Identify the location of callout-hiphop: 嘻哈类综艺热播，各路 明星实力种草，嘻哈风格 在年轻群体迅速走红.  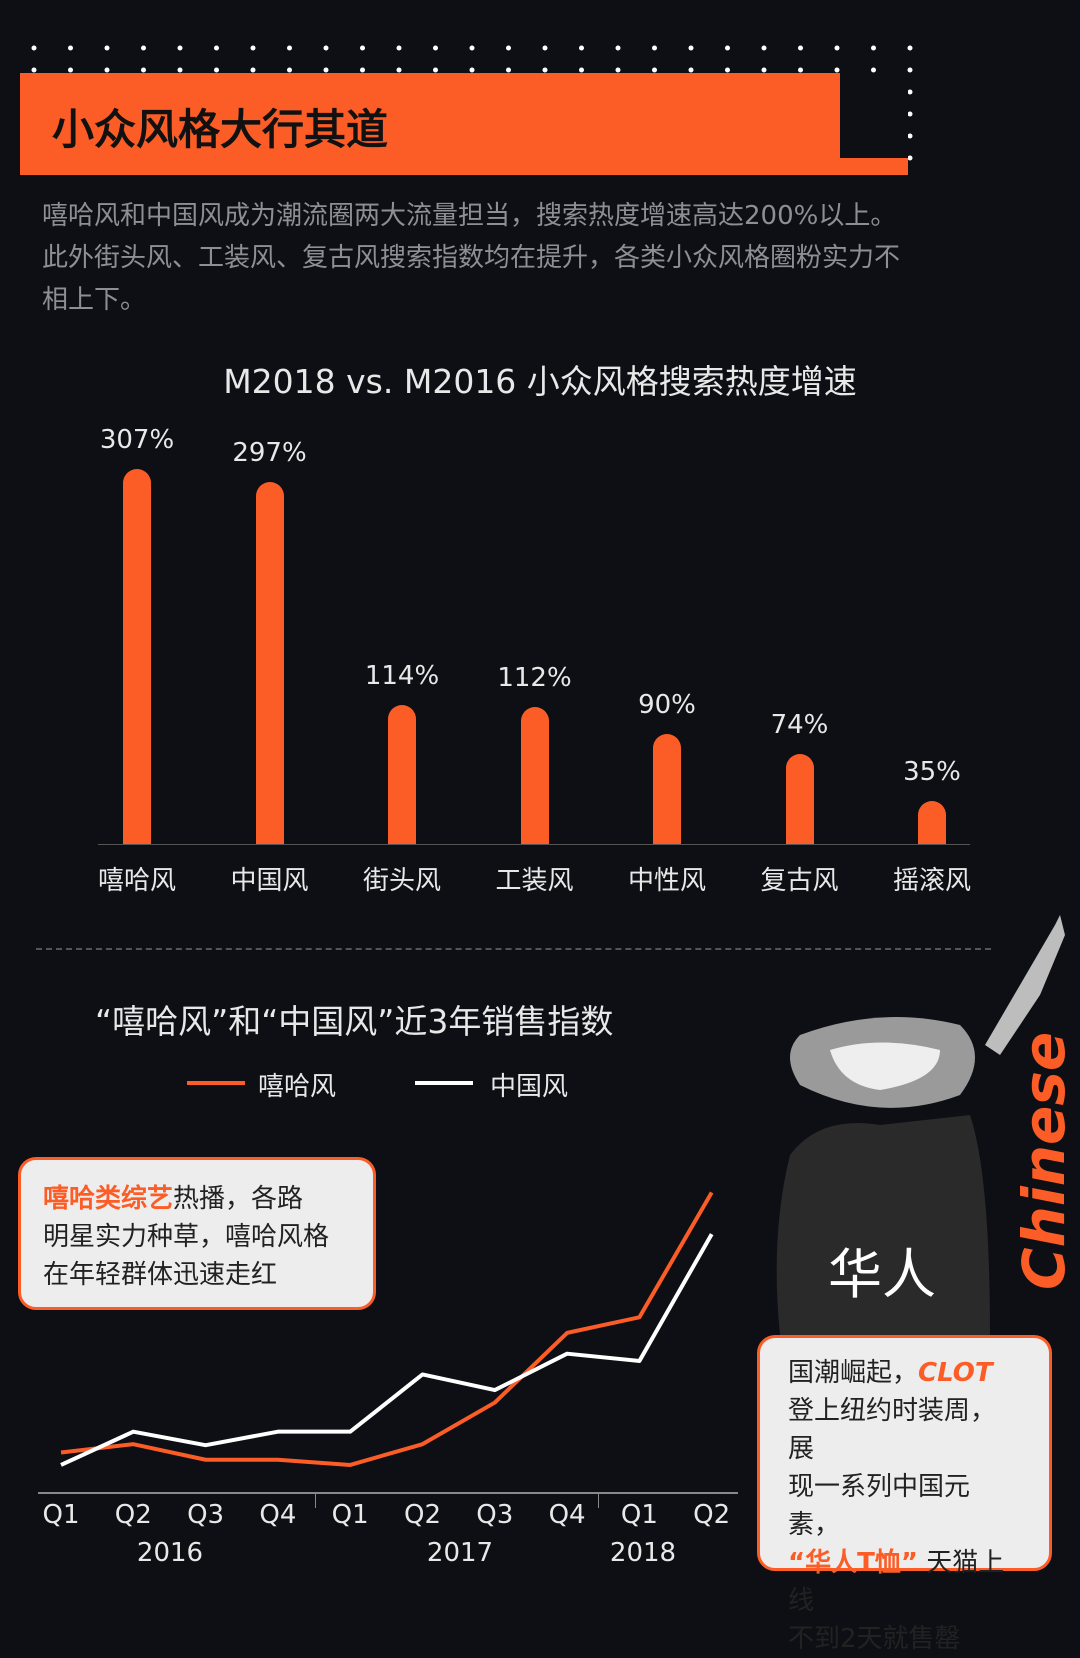
(197, 1233).